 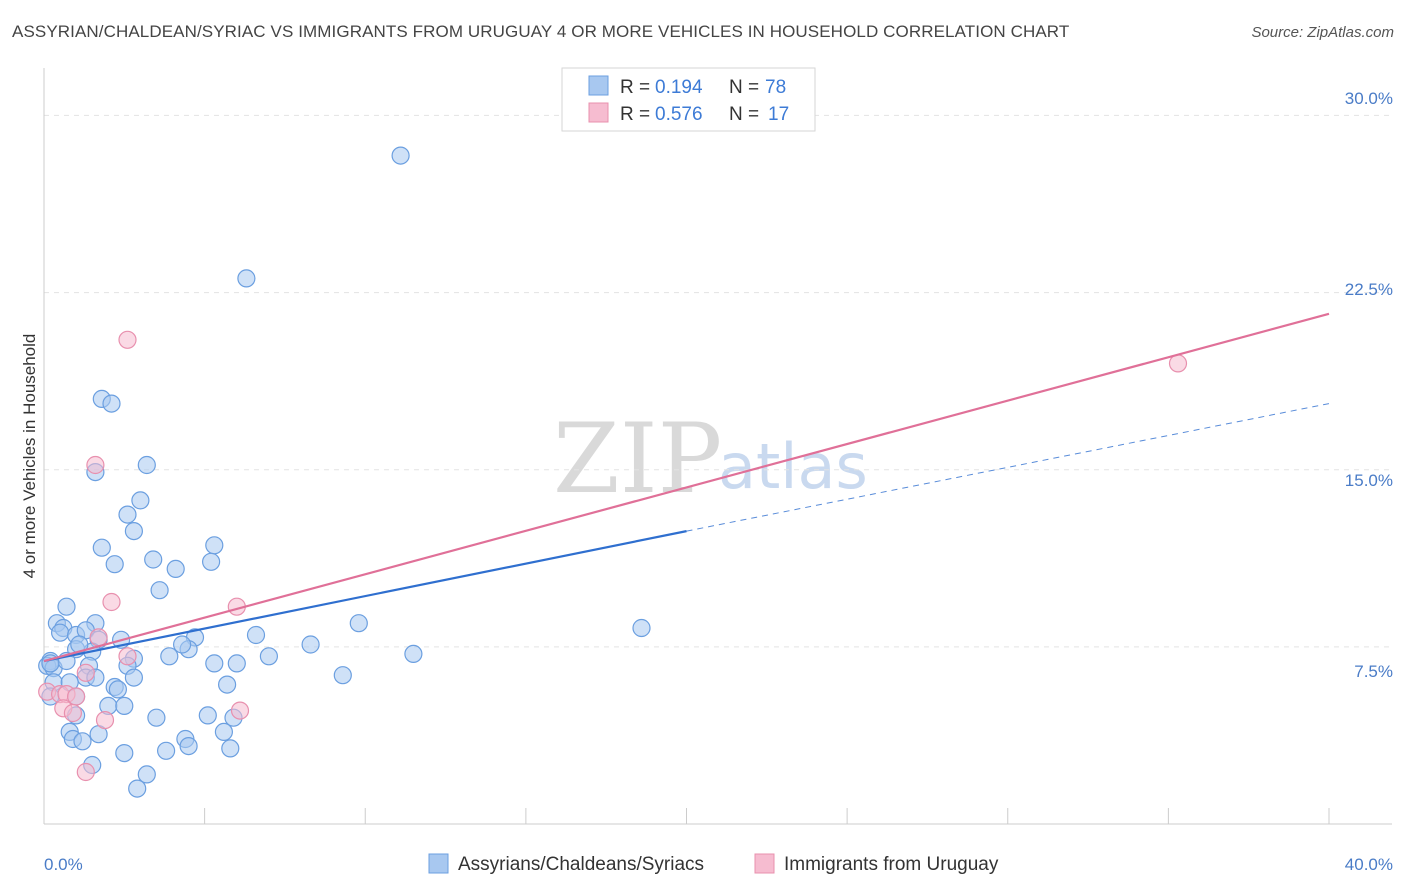 I want to click on legend-swatch-pink, so click(x=598, y=112).